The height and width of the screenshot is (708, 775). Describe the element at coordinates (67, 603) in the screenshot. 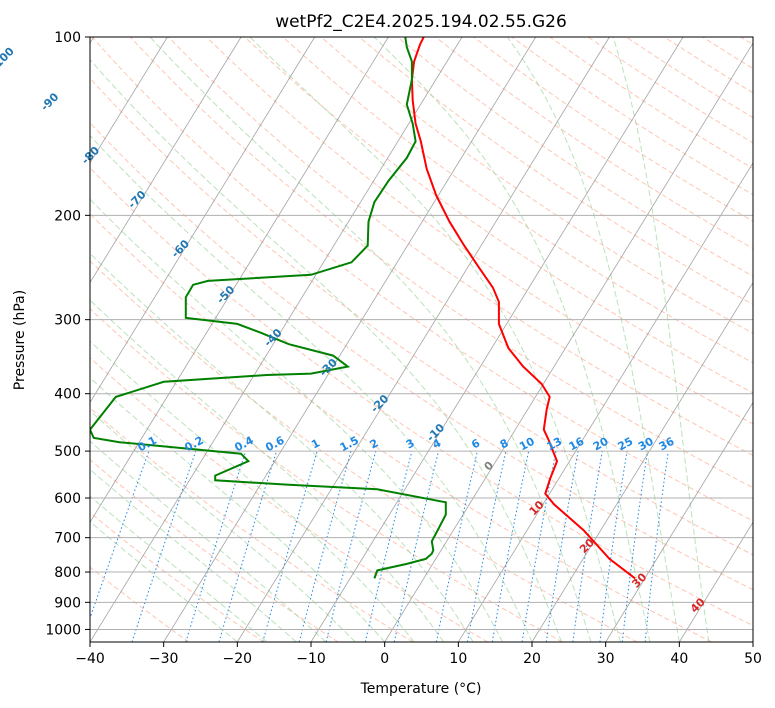

I see `y-tick-label: 900` at that location.